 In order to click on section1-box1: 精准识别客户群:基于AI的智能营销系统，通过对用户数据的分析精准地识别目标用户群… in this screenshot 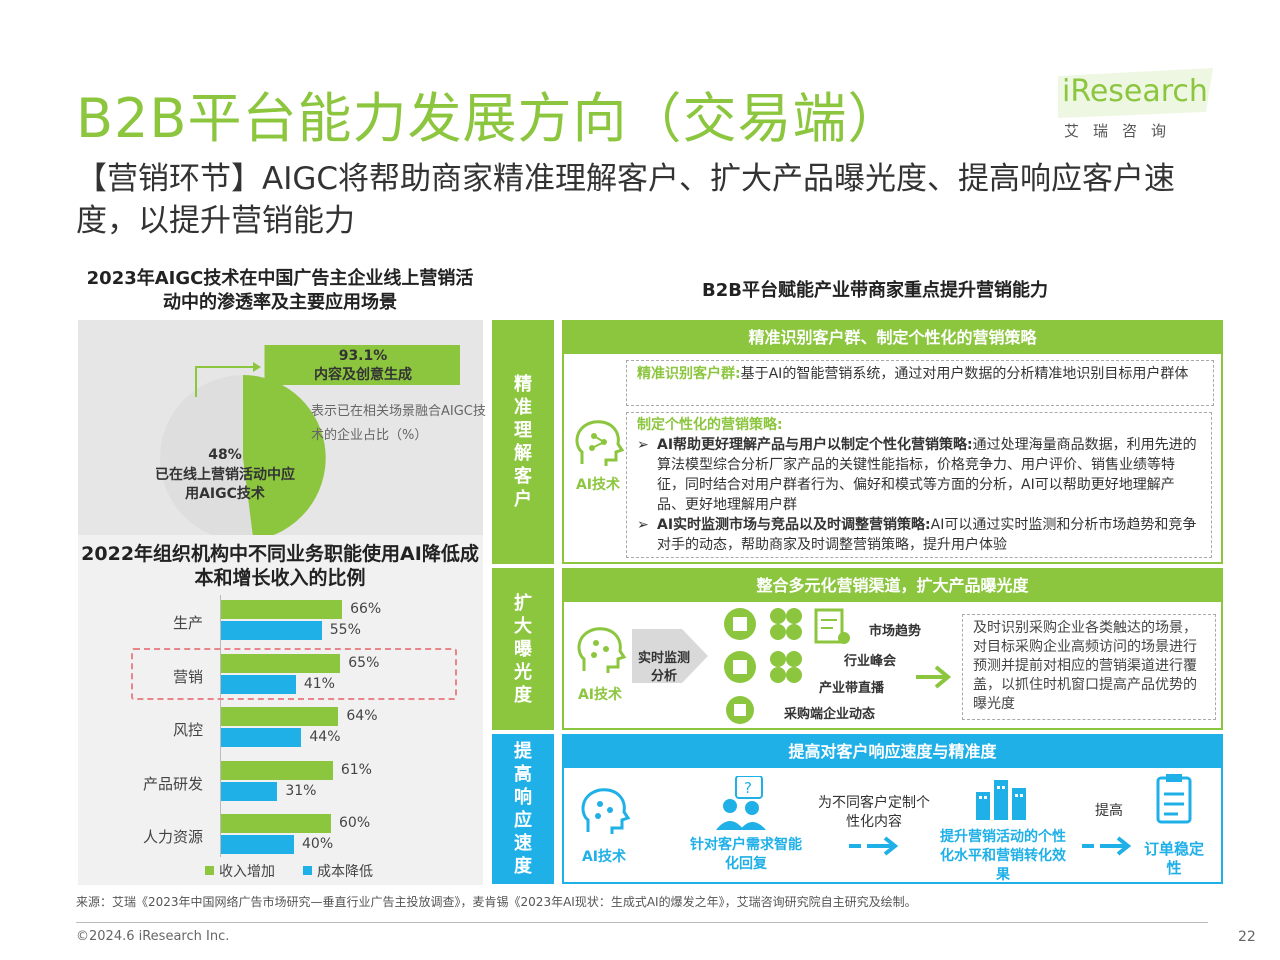, I will do `click(920, 383)`.